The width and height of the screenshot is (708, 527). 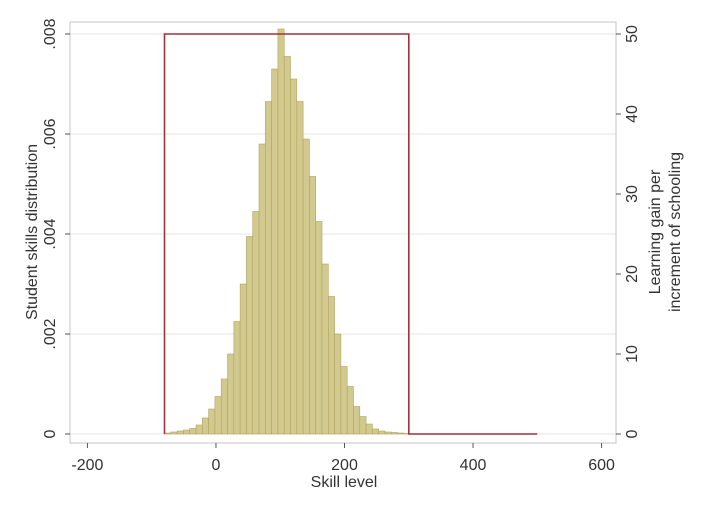 What do you see at coordinates (601, 465) in the screenshot?
I see `x-tick-label: 600` at bounding box center [601, 465].